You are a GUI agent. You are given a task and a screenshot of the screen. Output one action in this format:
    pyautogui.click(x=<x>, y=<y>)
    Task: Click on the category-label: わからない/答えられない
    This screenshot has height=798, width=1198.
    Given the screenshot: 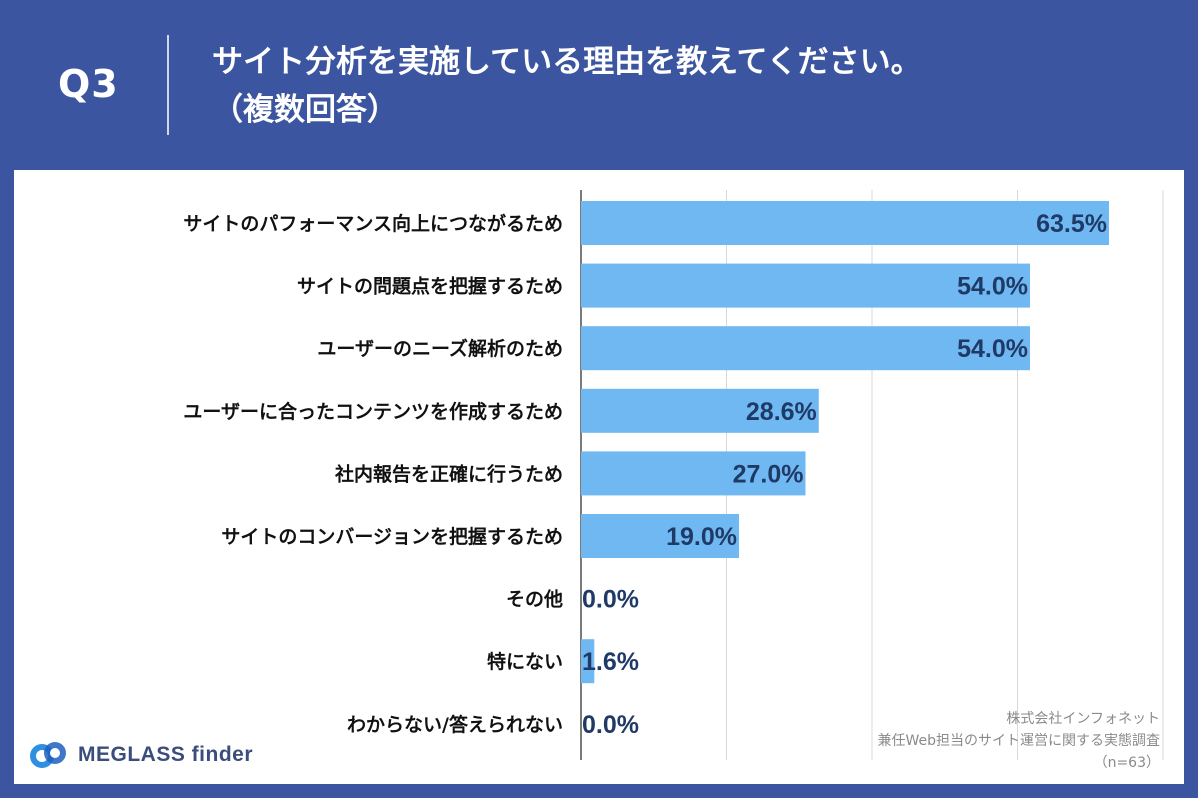 What is the action you would take?
    pyautogui.click(x=455, y=724)
    